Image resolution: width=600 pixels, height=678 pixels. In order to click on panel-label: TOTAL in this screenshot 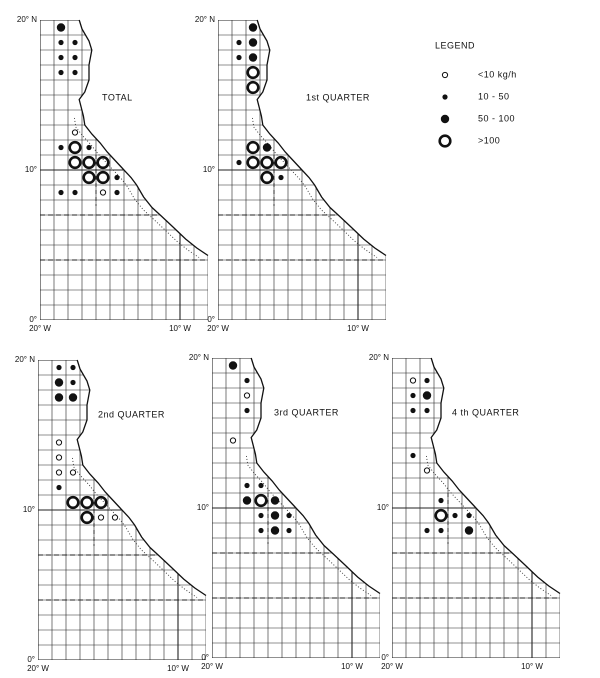, I will do `click(117, 97)`.